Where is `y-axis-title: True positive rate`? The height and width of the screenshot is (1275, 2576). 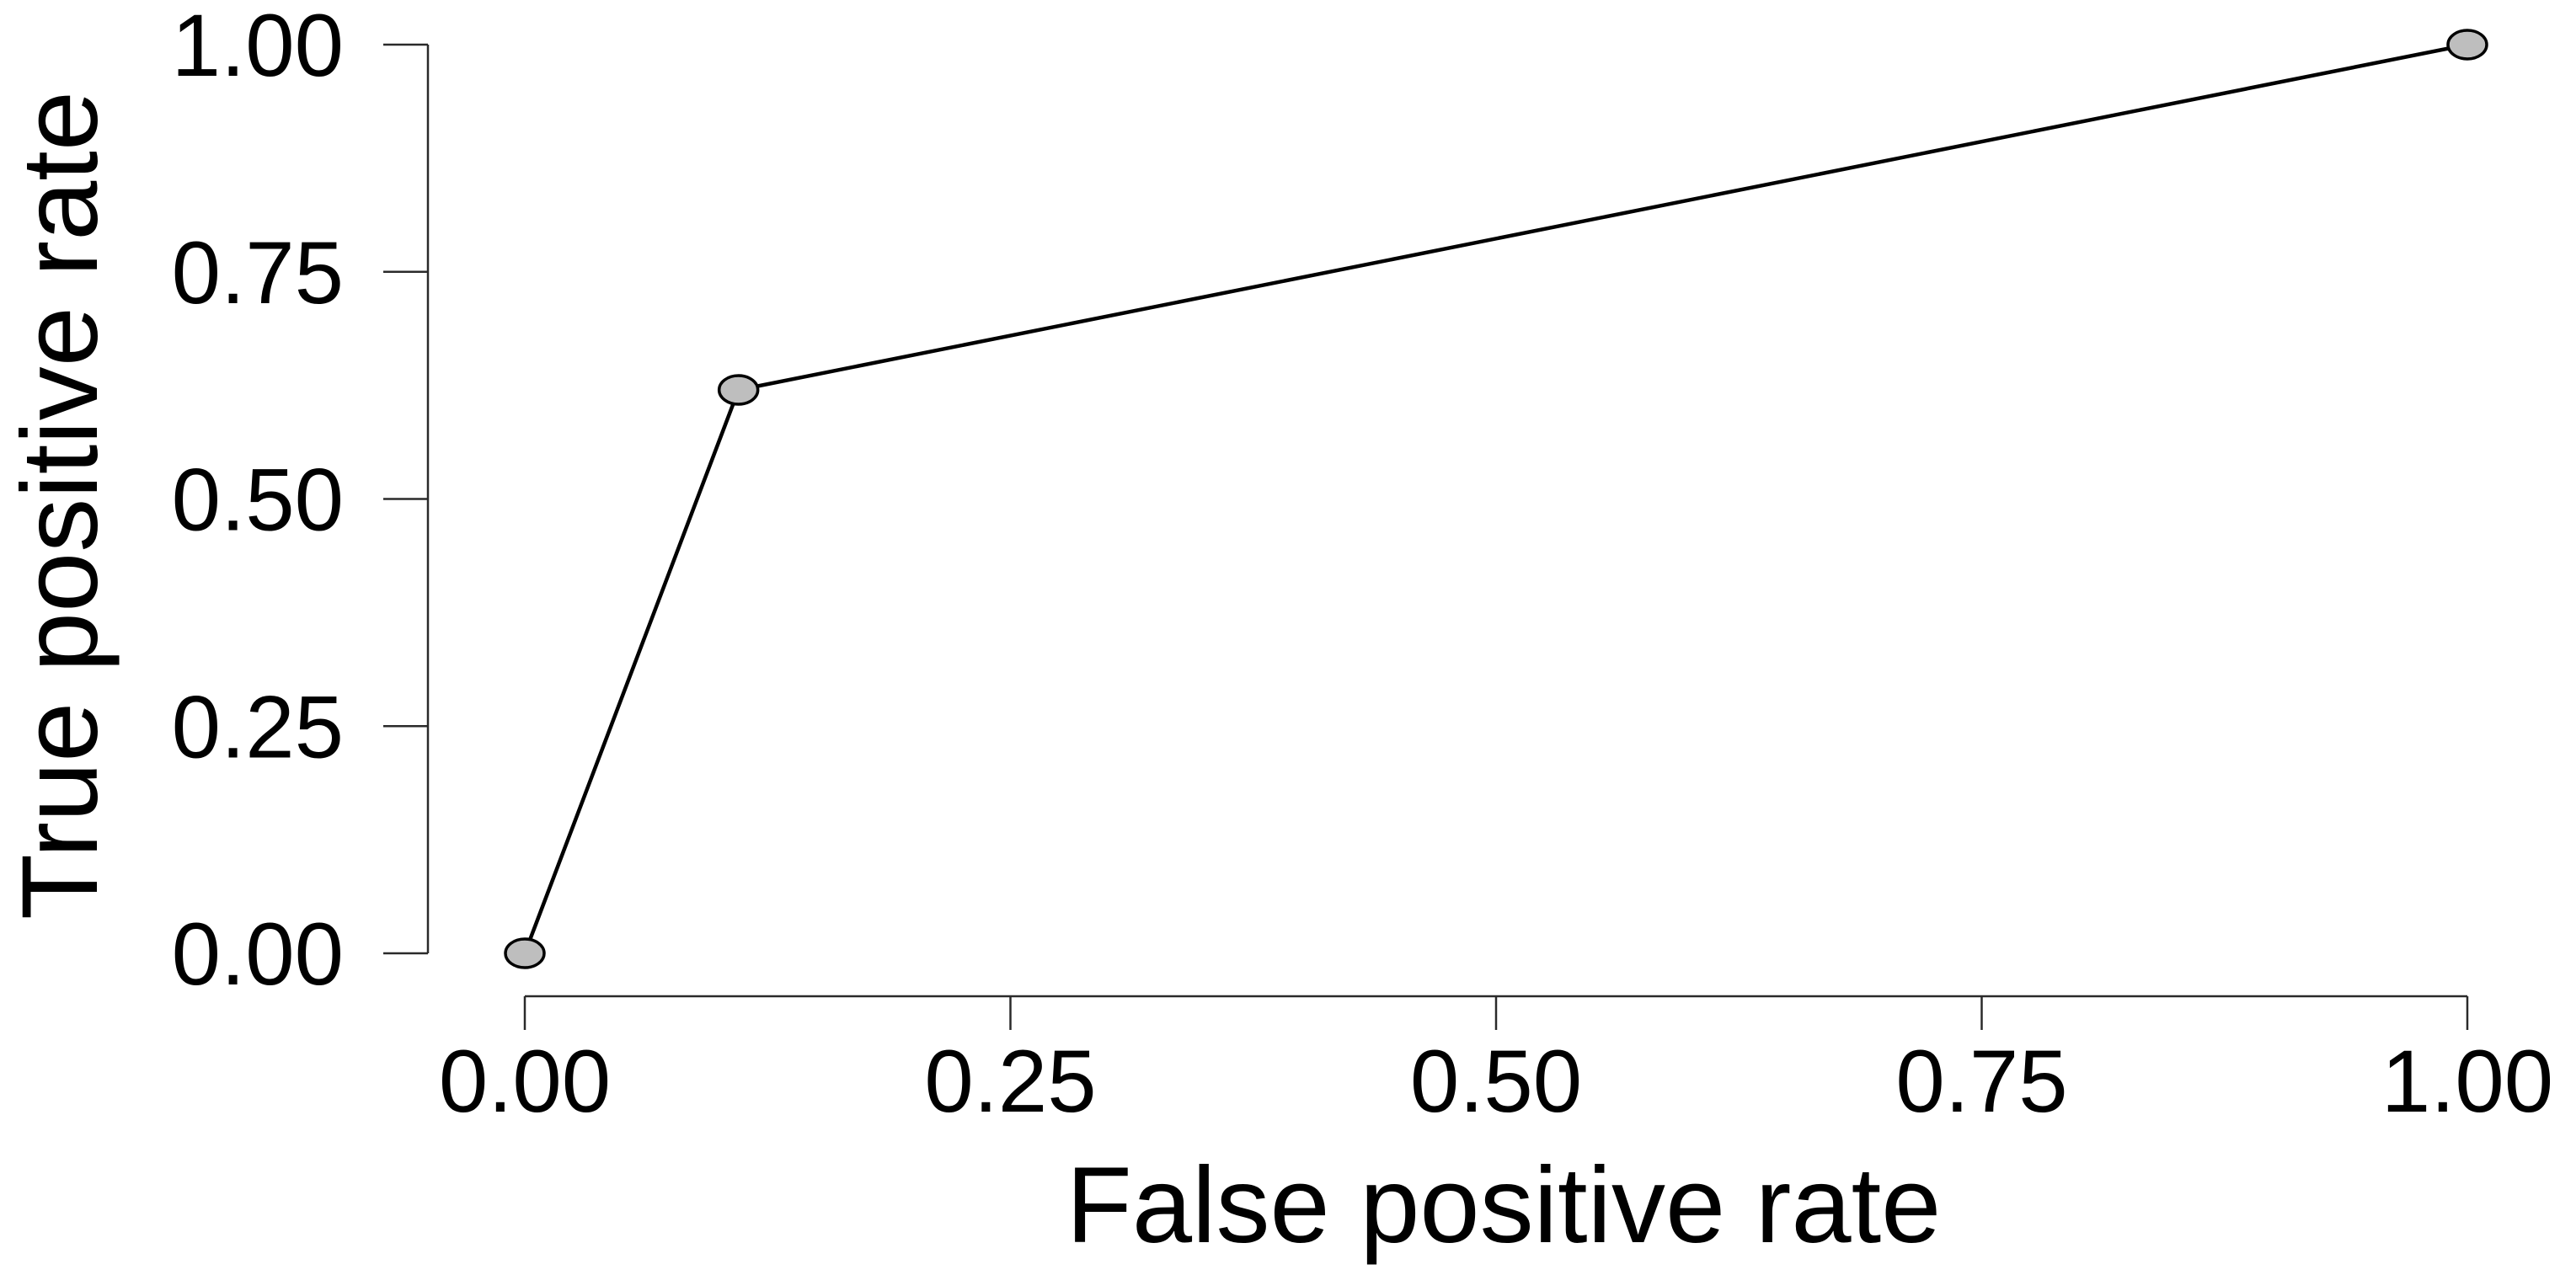 y-axis-title: True positive rate is located at coordinates (60, 505).